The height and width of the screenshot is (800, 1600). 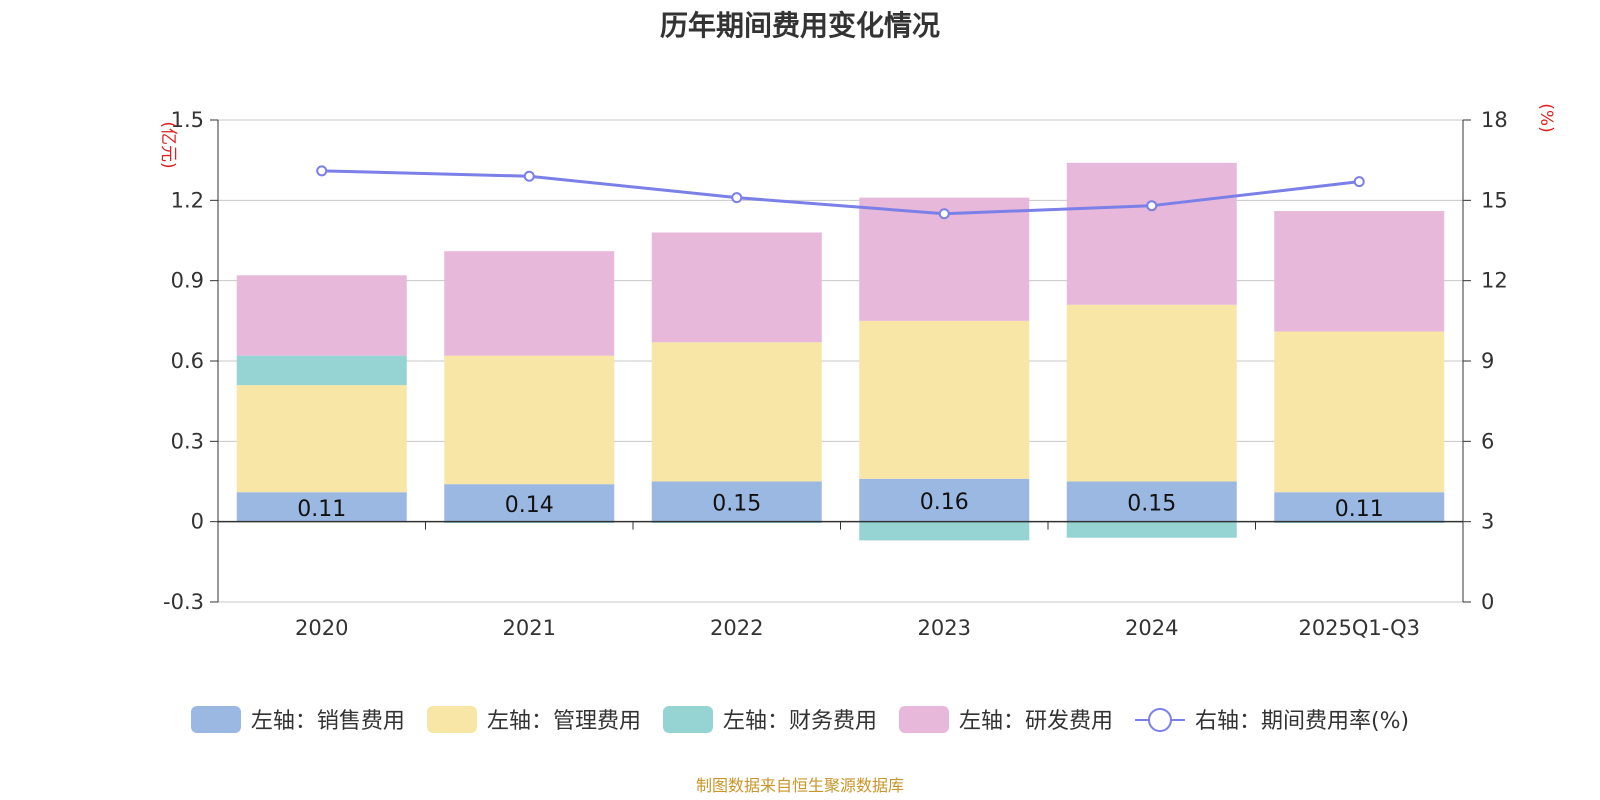 What do you see at coordinates (1487, 361) in the screenshot?
I see `right-tick-label: 9` at bounding box center [1487, 361].